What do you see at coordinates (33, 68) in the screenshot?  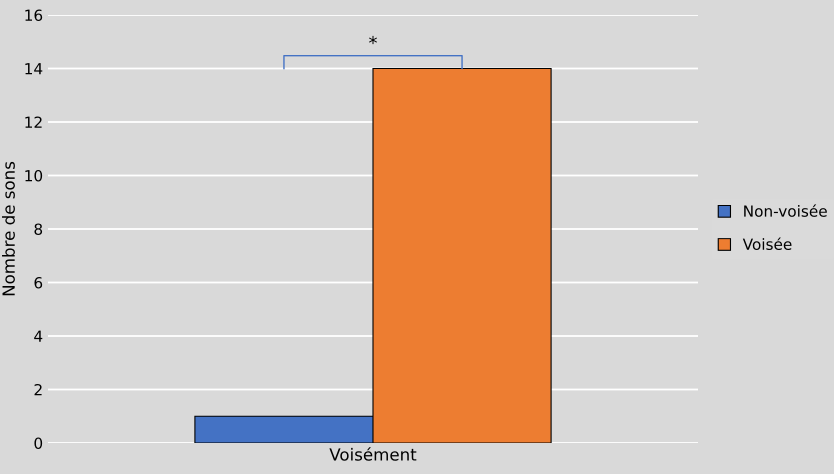 I see `y-tick-label: 14` at bounding box center [33, 68].